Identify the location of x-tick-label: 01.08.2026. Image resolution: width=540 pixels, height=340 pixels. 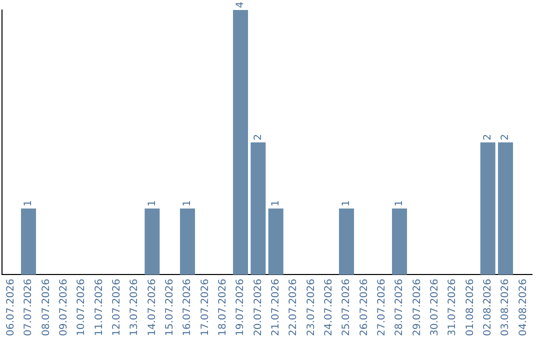
(470, 307).